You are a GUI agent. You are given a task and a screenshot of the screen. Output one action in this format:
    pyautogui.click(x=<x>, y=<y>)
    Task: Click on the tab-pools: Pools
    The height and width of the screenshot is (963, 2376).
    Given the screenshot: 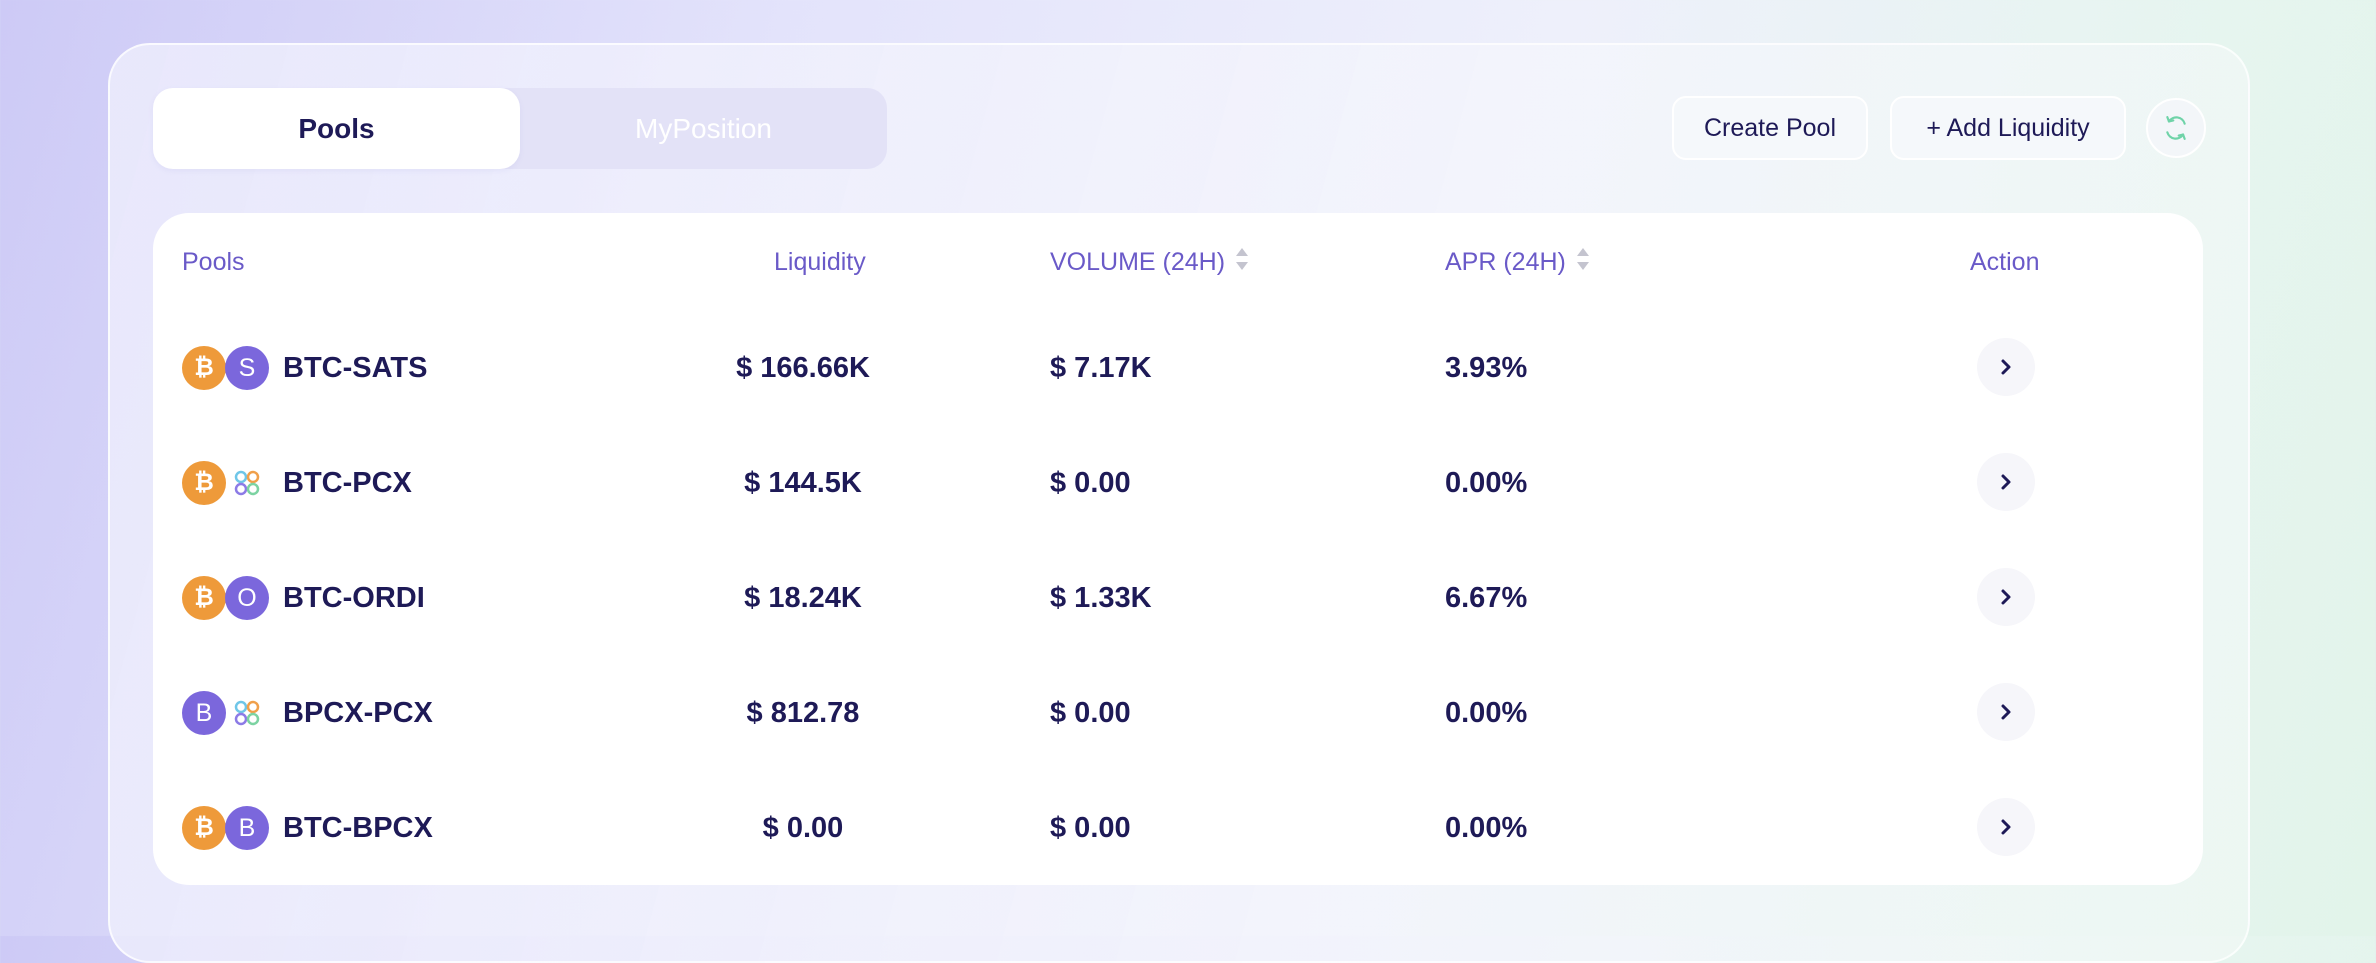 What is the action you would take?
    pyautogui.click(x=336, y=128)
    